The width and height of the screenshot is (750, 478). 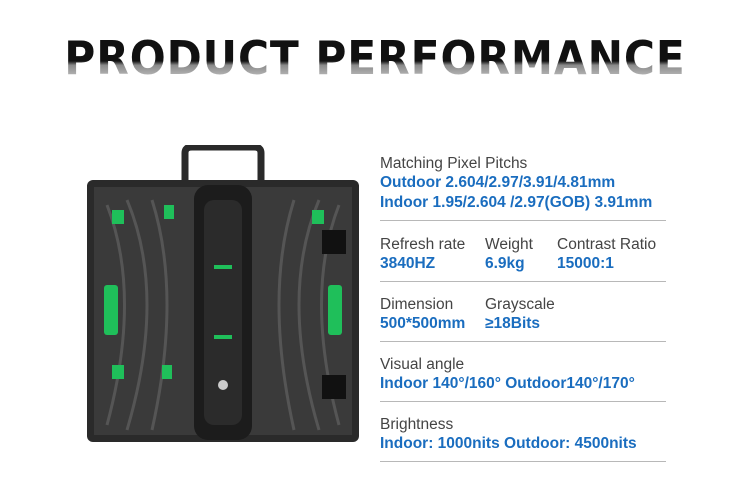 I want to click on contrast-value: 15000:1, so click(x=585, y=263).